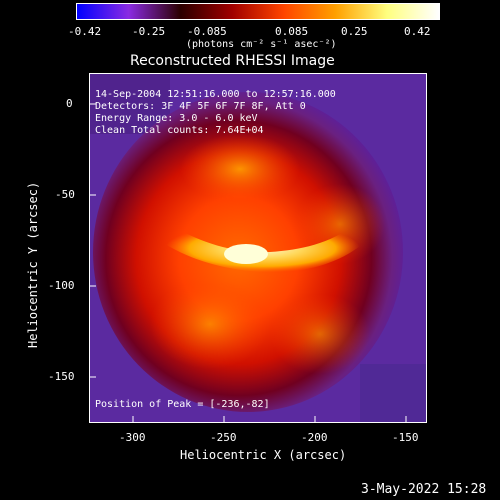  Describe the element at coordinates (258, 11) in the screenshot. I see `colorbar` at that location.